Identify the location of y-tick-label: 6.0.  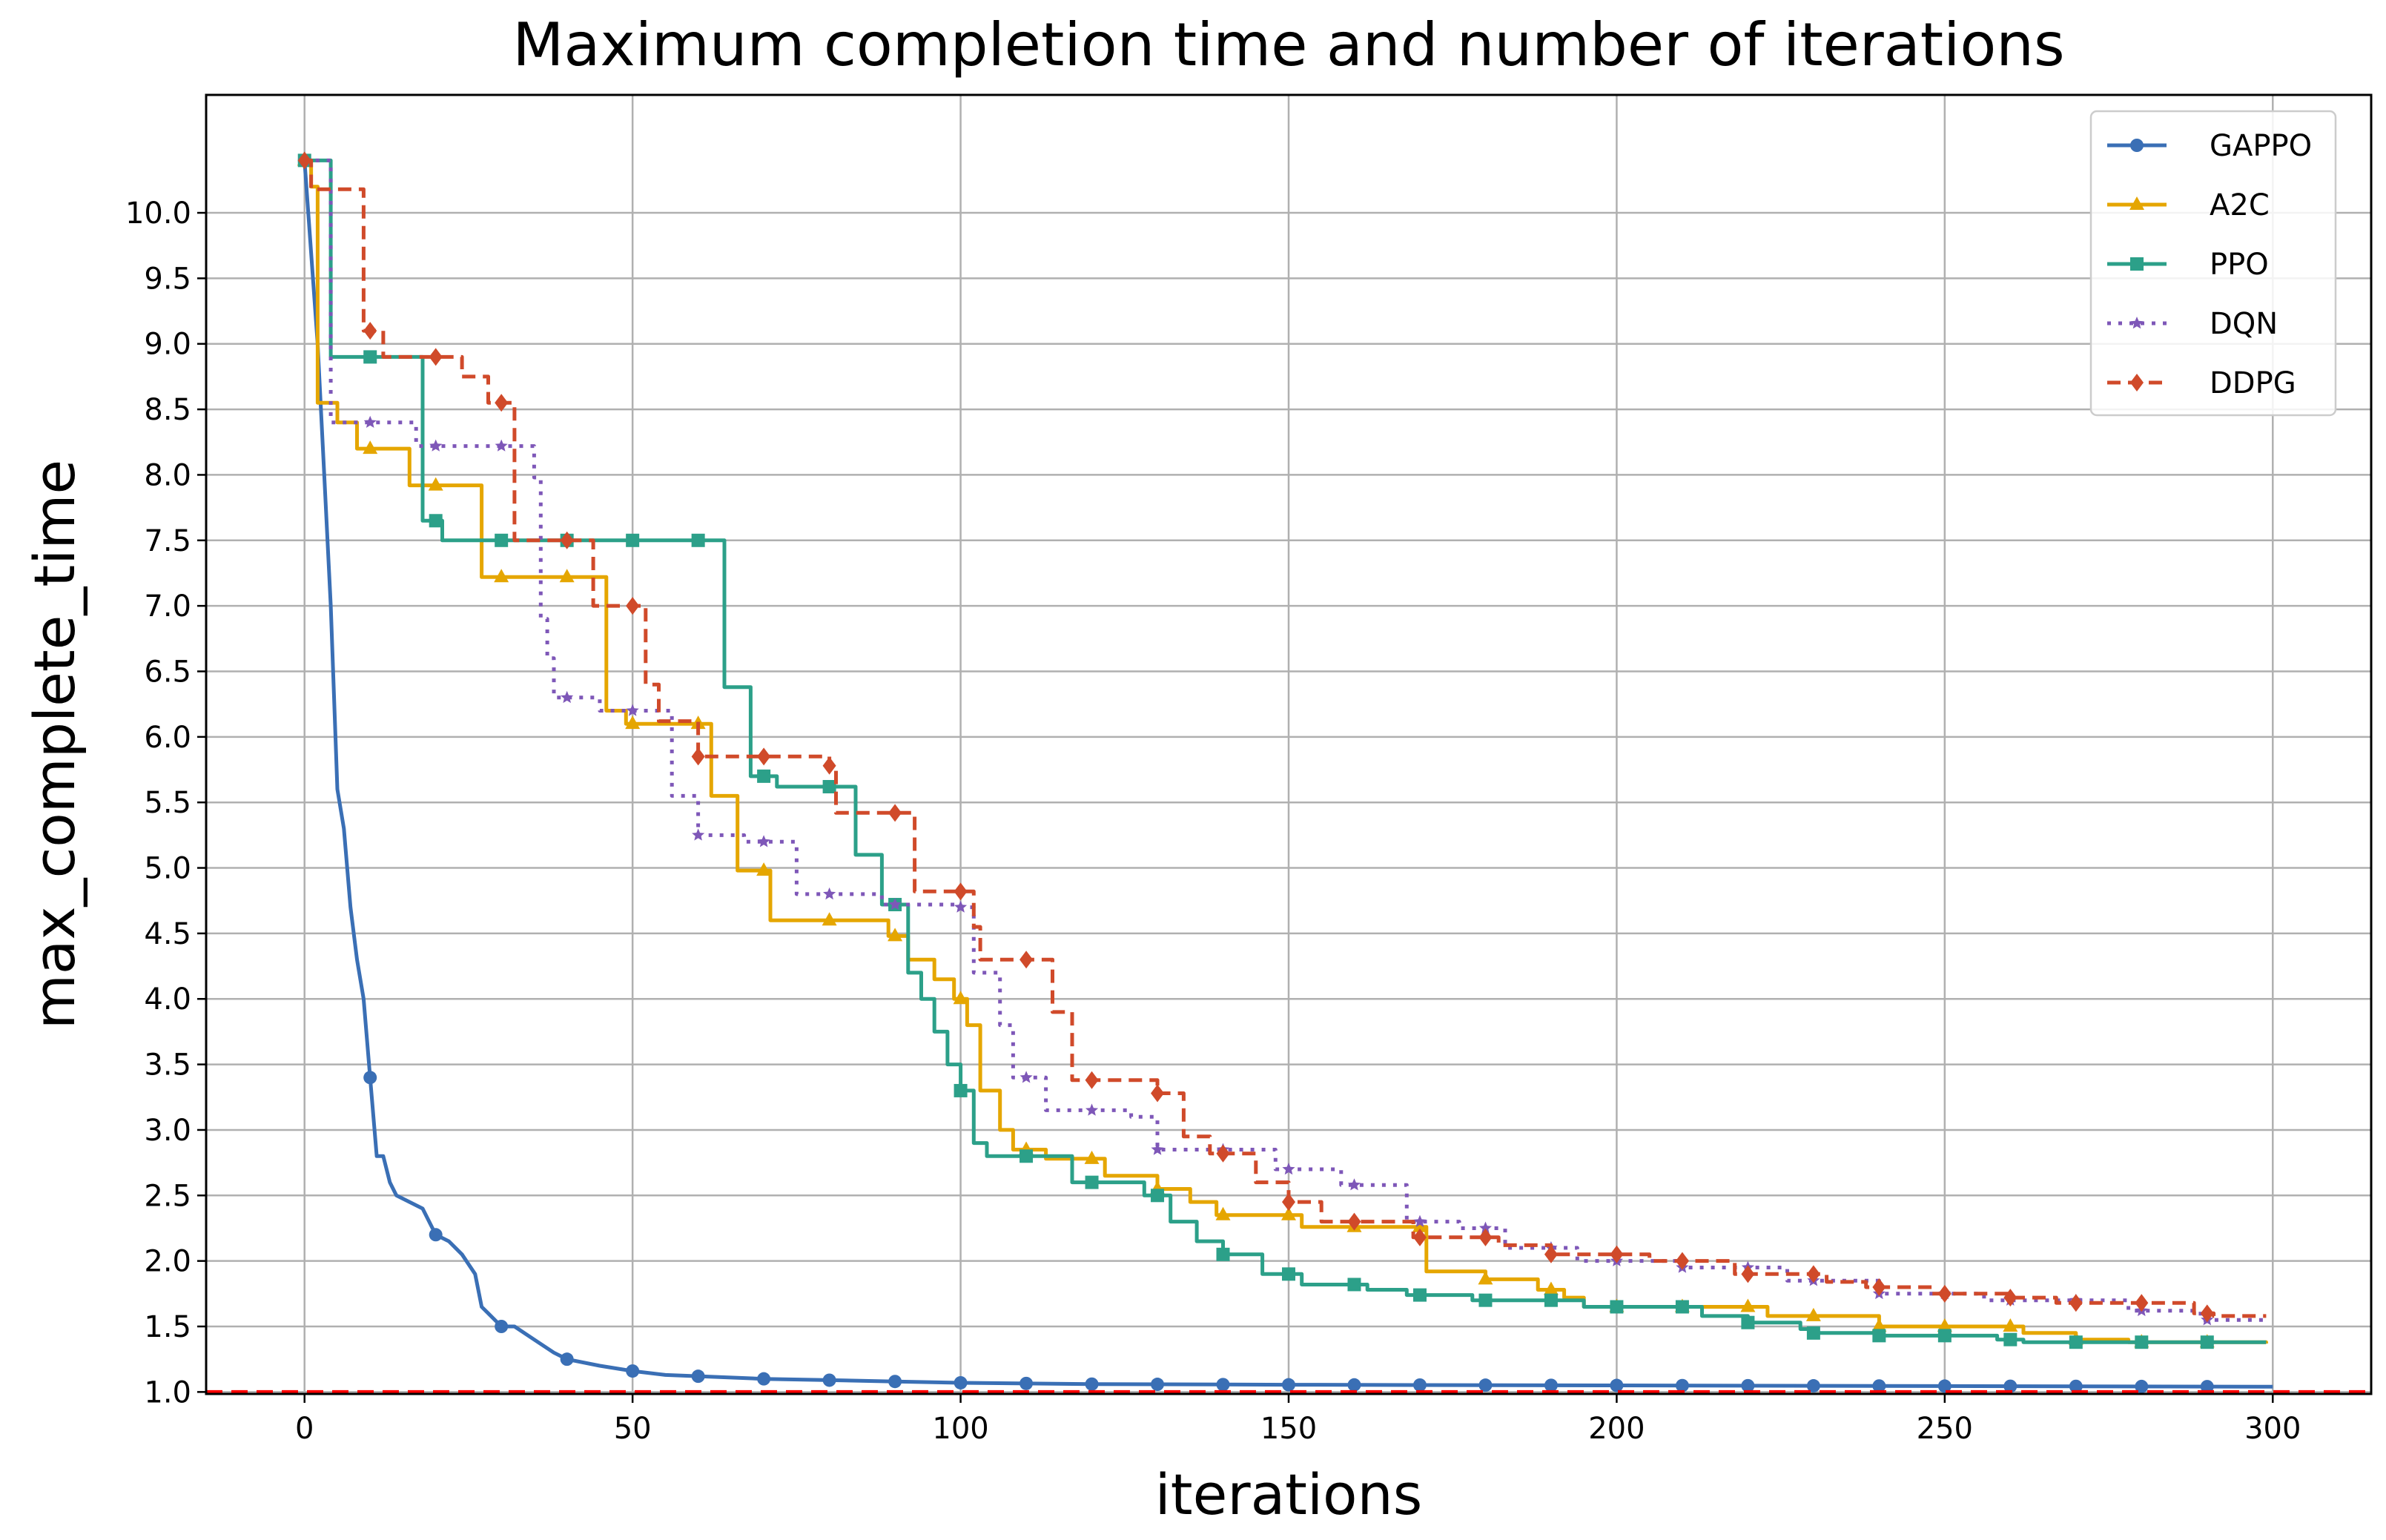
(168, 738).